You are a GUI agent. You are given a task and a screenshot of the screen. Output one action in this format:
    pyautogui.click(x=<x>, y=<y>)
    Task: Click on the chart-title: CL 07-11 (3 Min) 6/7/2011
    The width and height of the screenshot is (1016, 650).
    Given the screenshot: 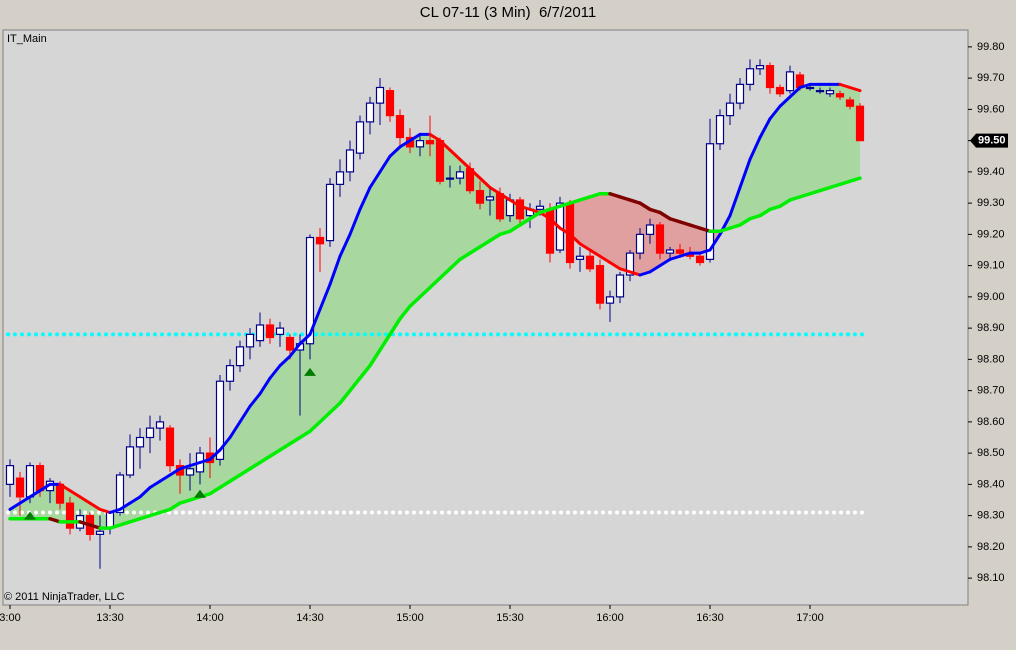 What is the action you would take?
    pyautogui.click(x=508, y=12)
    